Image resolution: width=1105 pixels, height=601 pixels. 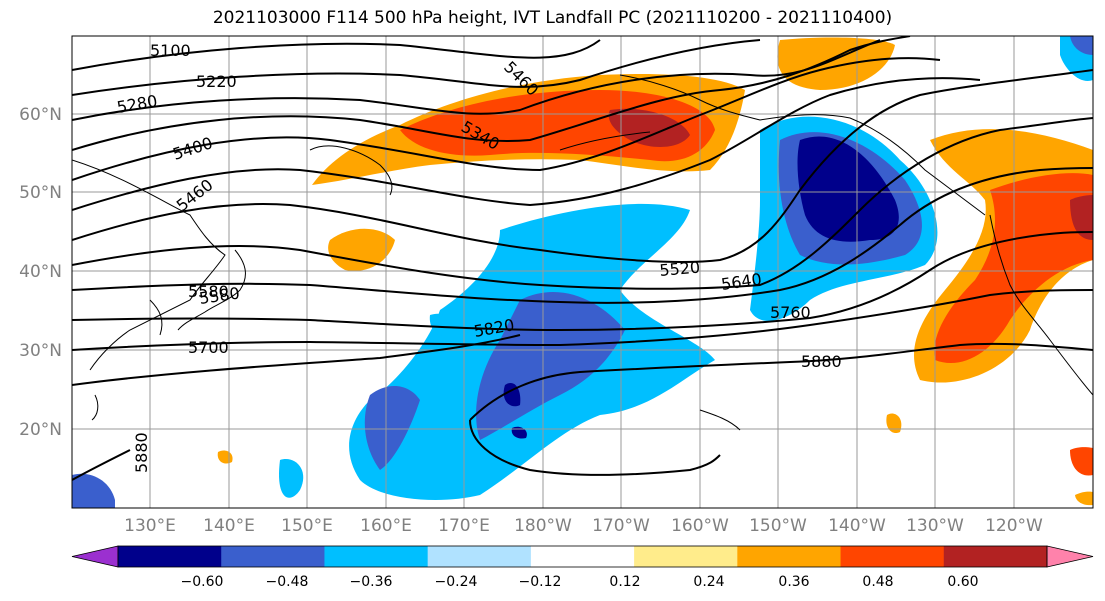 I want to click on coast-taiwan, so click(x=95, y=407).